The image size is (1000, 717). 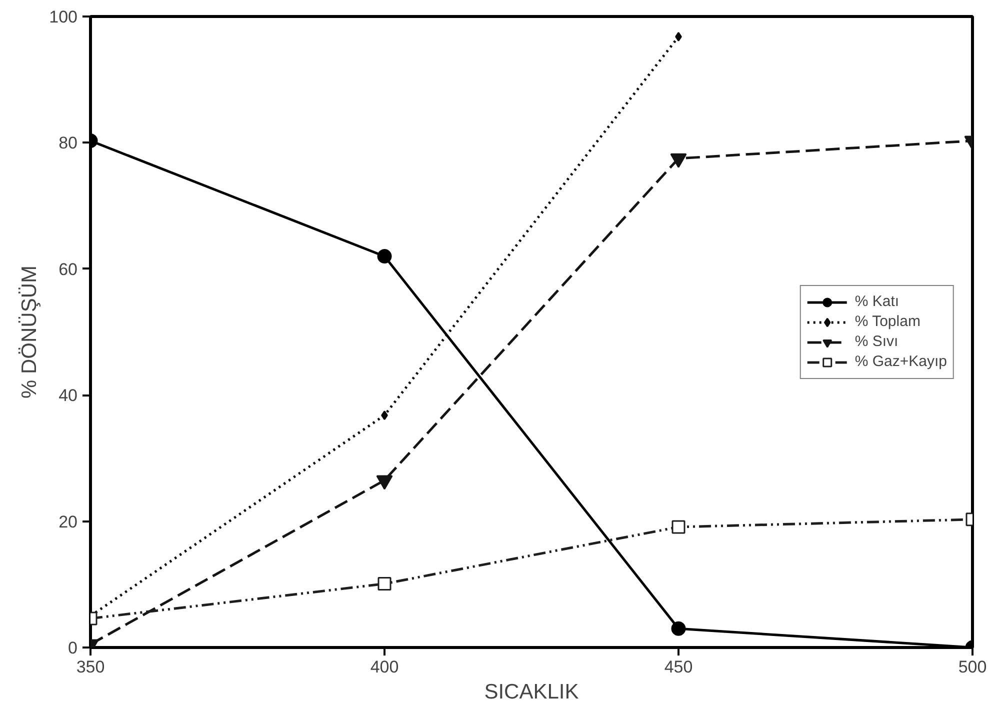 I want to click on x-tick-label: 500, so click(x=972, y=667).